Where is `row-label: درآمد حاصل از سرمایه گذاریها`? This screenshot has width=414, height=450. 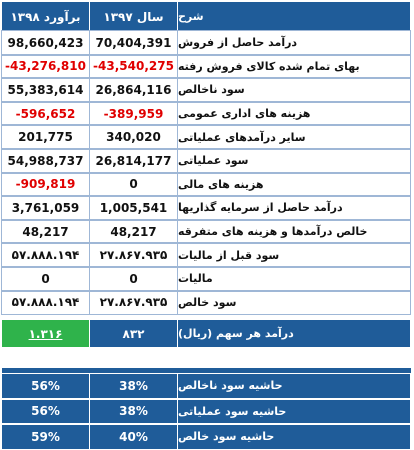
row-label: درآمد حاصل از سرمایه گذاریها is located at coordinates (294, 208).